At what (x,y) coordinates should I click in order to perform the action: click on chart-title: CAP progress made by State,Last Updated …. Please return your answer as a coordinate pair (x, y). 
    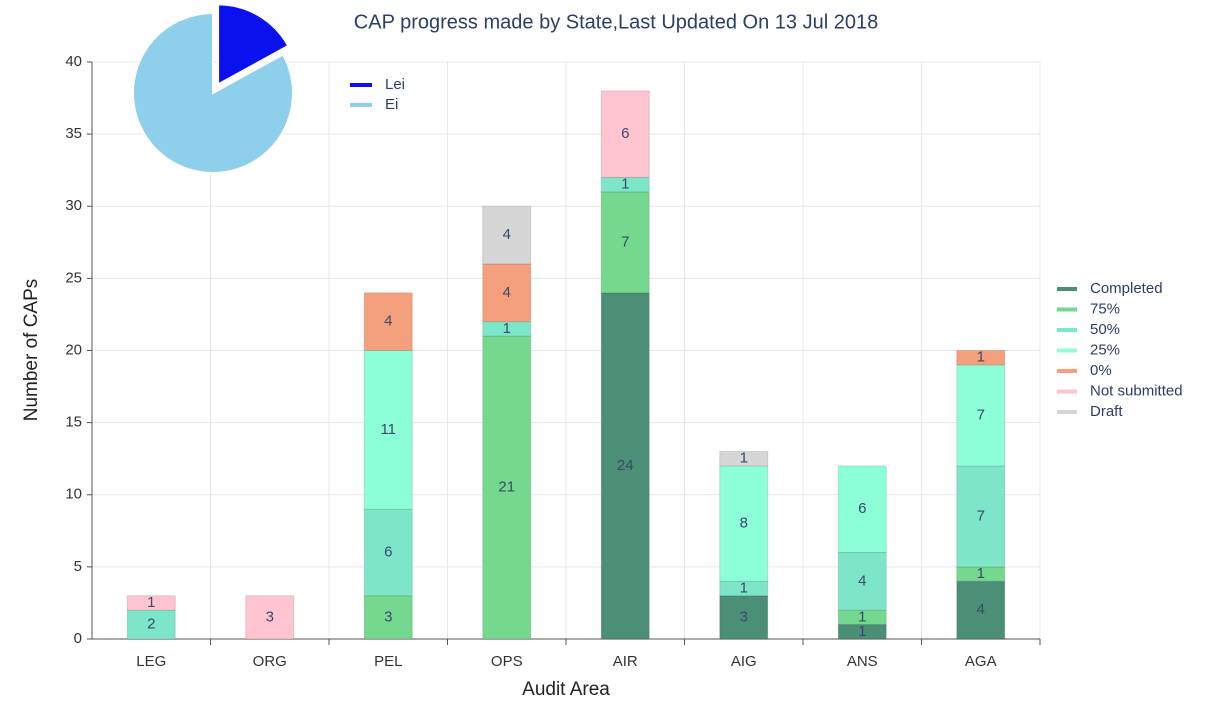
    Looking at the image, I should click on (616, 22).